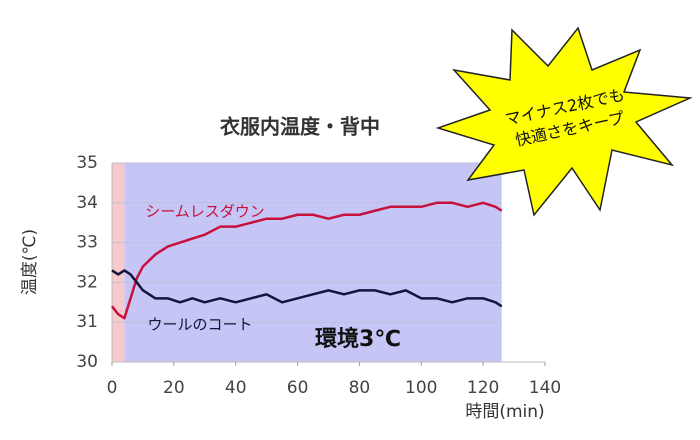 The image size is (700, 440). Describe the element at coordinates (87, 322) in the screenshot. I see `y-tick-label: 31` at that location.